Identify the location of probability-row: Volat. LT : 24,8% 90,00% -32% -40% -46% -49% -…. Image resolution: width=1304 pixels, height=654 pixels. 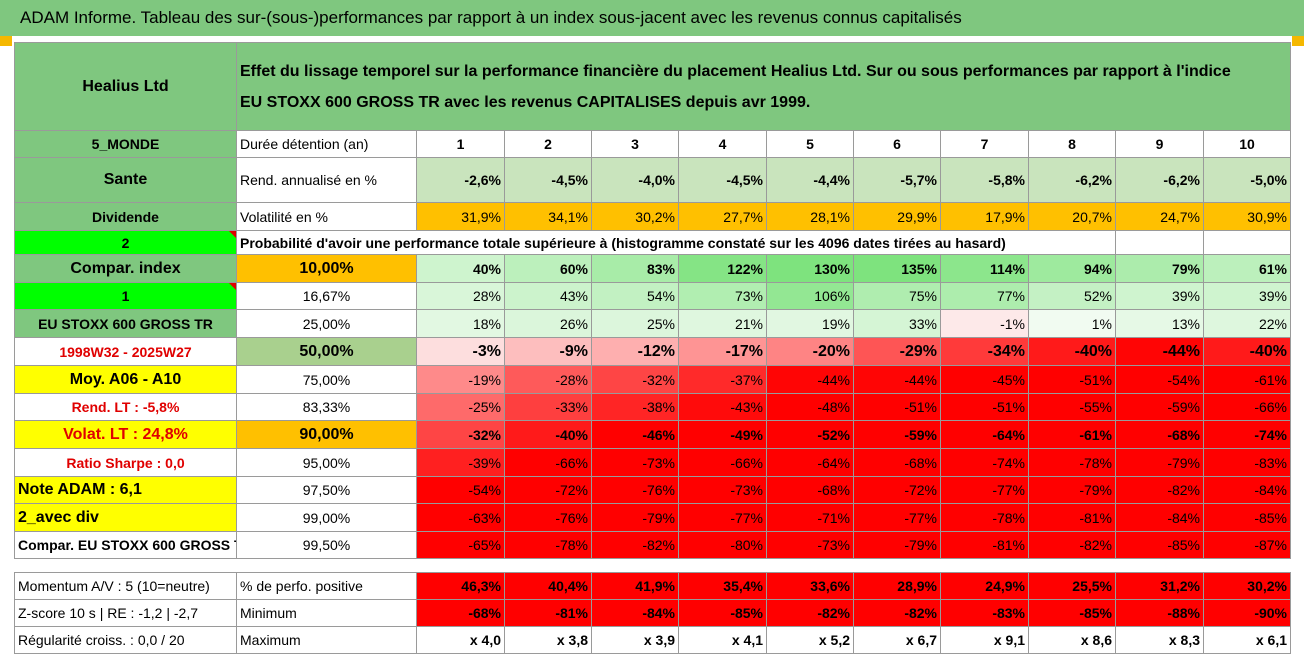
(652, 434).